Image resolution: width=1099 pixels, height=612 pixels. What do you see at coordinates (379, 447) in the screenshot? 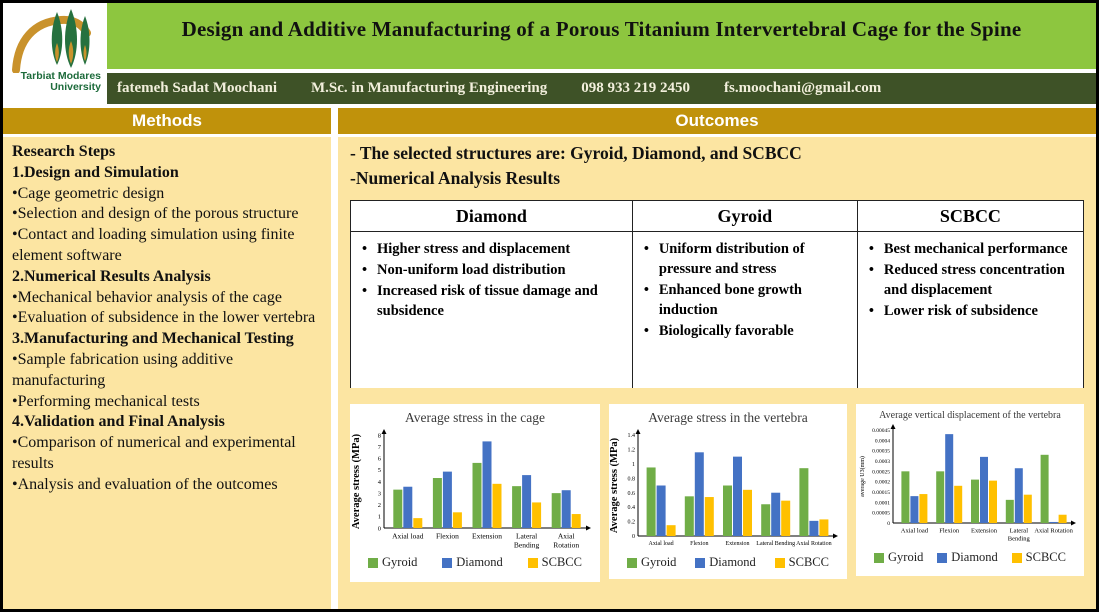
I see `svg-text: 7` at bounding box center [379, 447].